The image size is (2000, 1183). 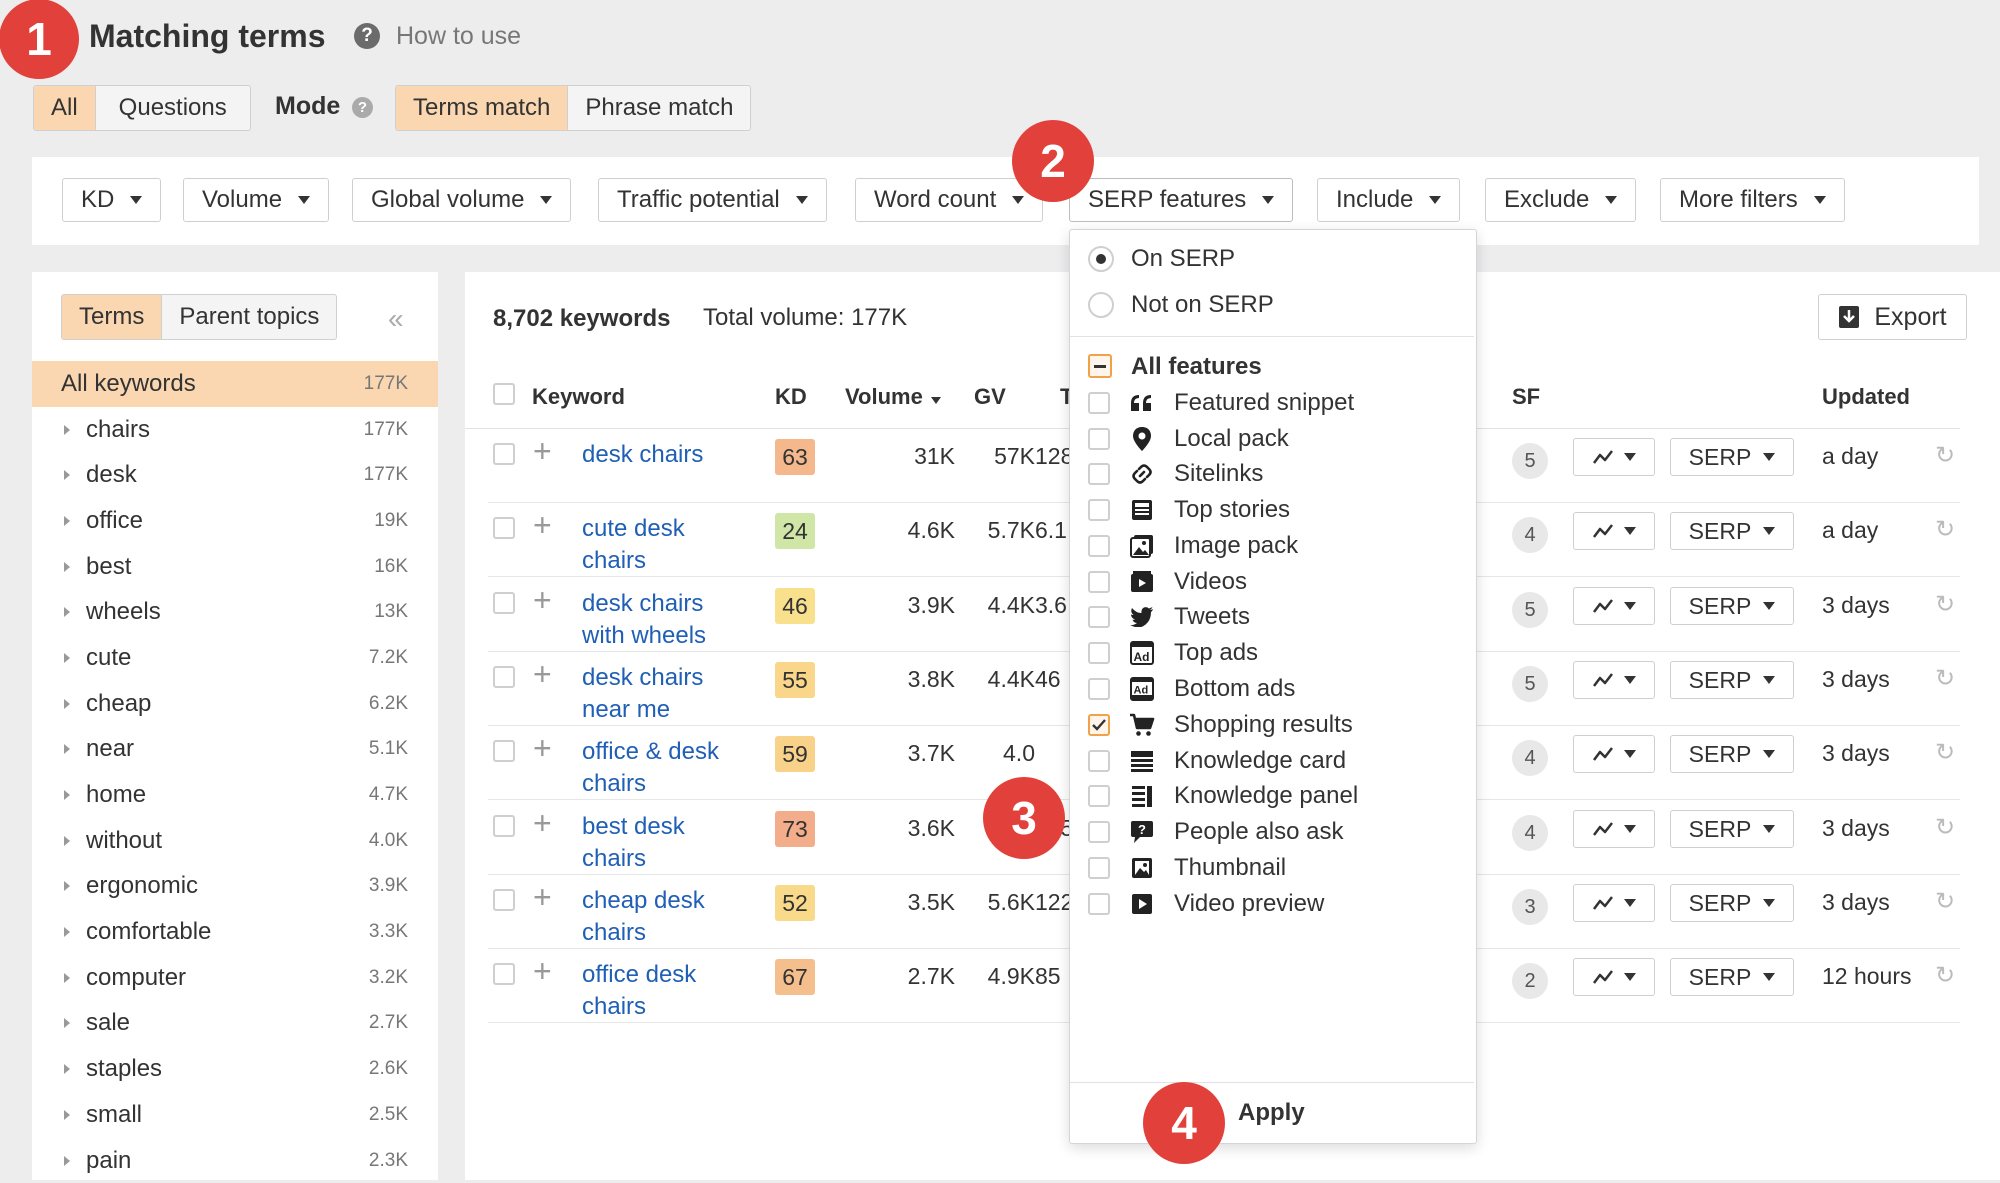 What do you see at coordinates (1752, 200) in the screenshot?
I see `filter-more-filters: More filters` at bounding box center [1752, 200].